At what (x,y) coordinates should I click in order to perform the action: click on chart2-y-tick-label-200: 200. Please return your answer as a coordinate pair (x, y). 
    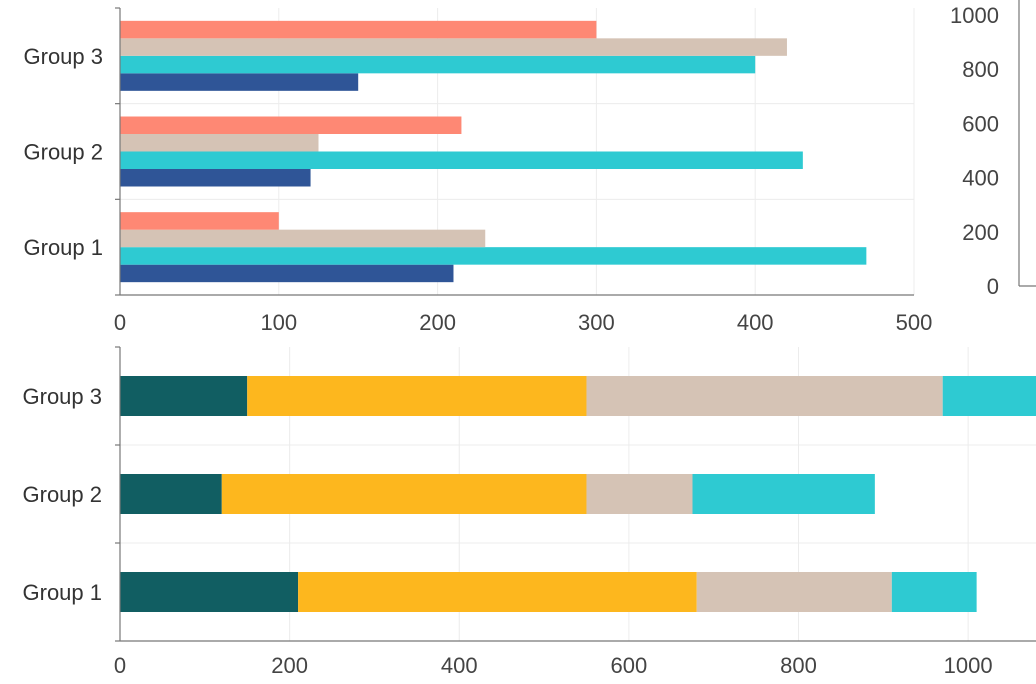
    Looking at the image, I should click on (980, 232).